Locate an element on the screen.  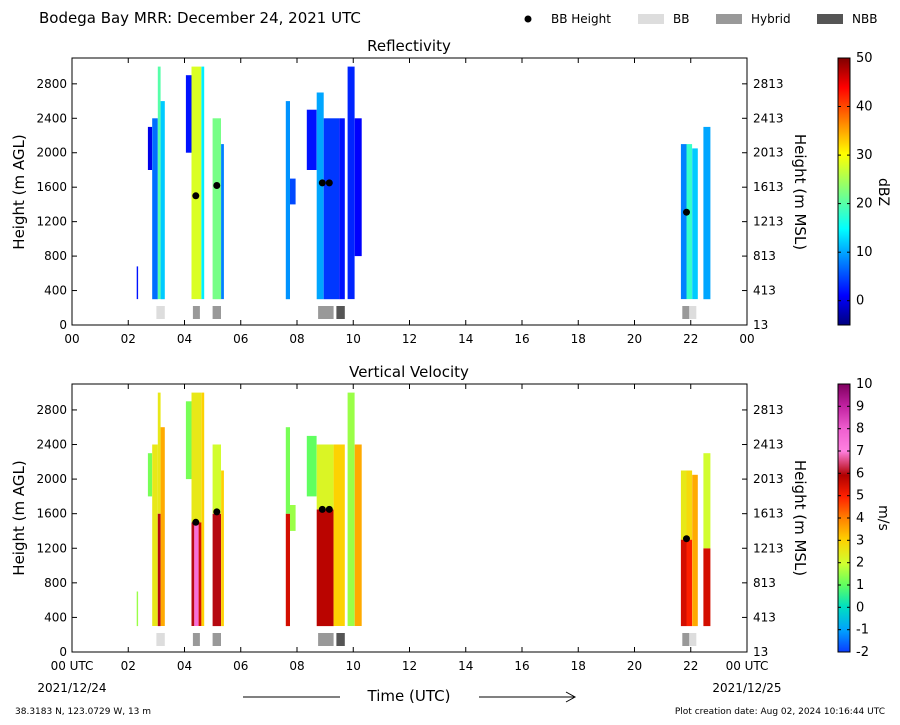
colorbar-tick-label: 1 is located at coordinates (860, 585).